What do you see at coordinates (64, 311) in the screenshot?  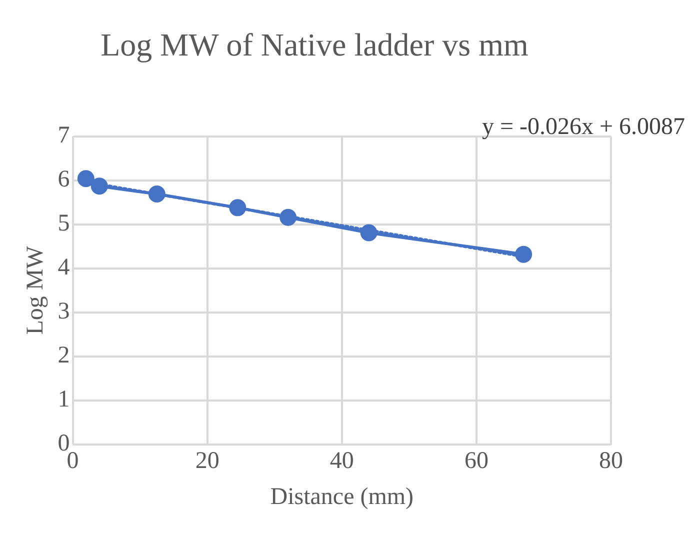 I see `y-tick-label: 3` at bounding box center [64, 311].